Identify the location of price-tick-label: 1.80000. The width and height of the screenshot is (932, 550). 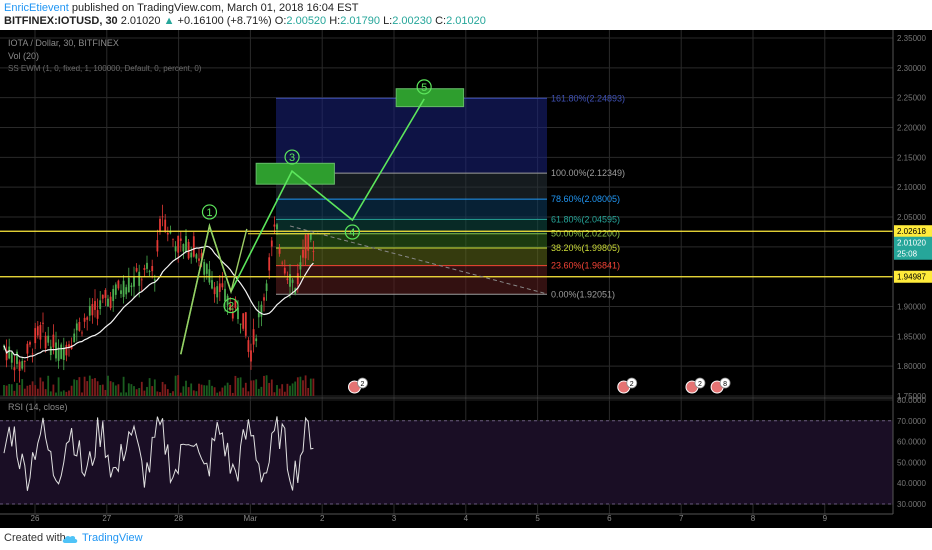
(911, 366).